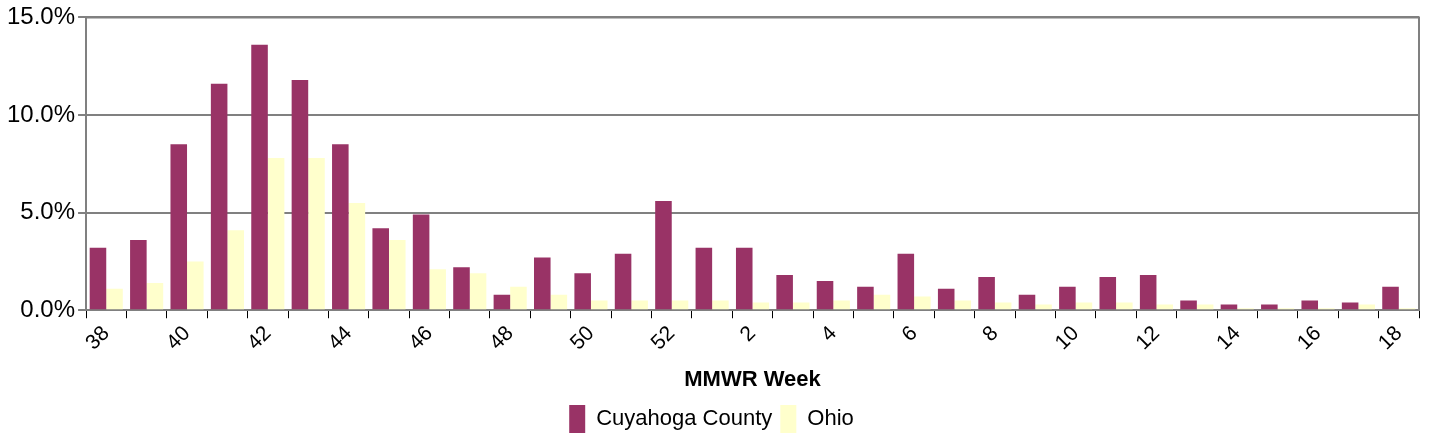 The image size is (1431, 447). Describe the element at coordinates (1308, 337) in the screenshot. I see `x-tick-label: 16` at that location.